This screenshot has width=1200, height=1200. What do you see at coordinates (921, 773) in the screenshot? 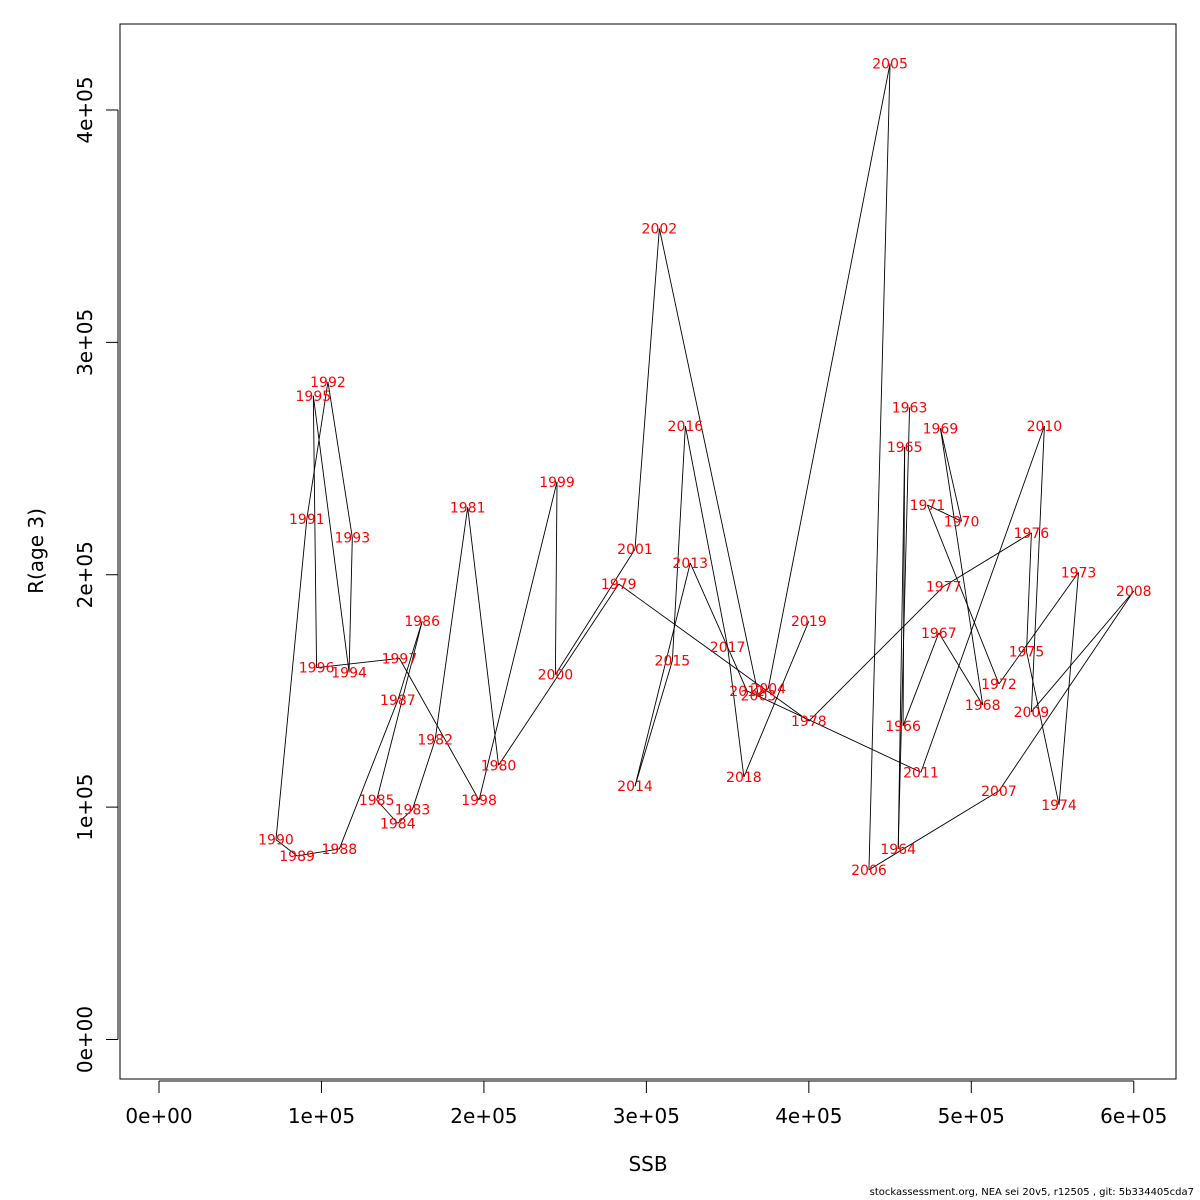
I see `point-label-2011: 2011` at bounding box center [921, 773].